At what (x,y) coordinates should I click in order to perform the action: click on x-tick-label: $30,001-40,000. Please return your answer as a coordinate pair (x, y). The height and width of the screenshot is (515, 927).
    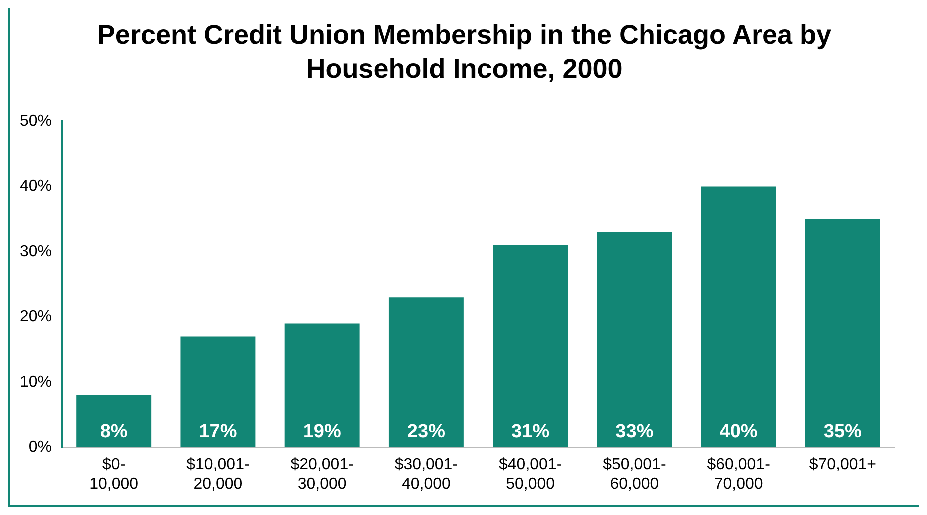
    Looking at the image, I should click on (426, 474).